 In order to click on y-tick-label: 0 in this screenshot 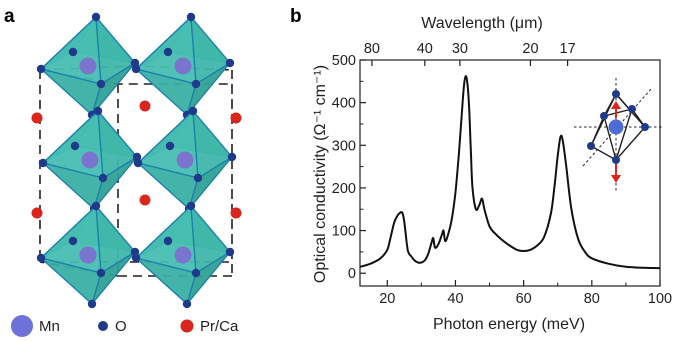, I will do `click(352, 274)`.